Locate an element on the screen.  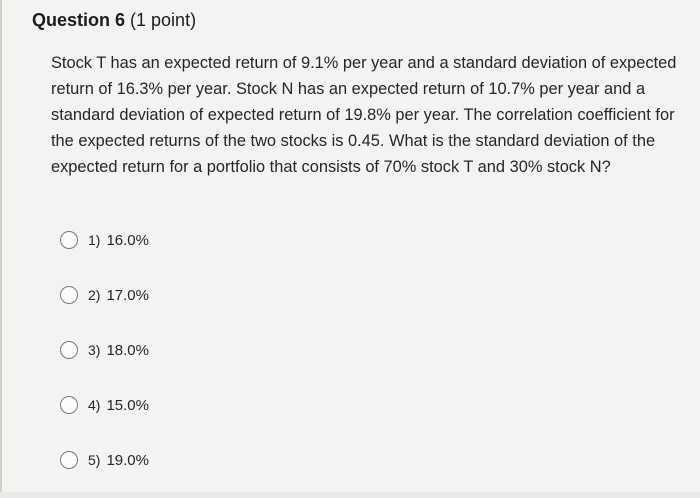
answer-label-2: 2) 17.0% is located at coordinates (118, 295).